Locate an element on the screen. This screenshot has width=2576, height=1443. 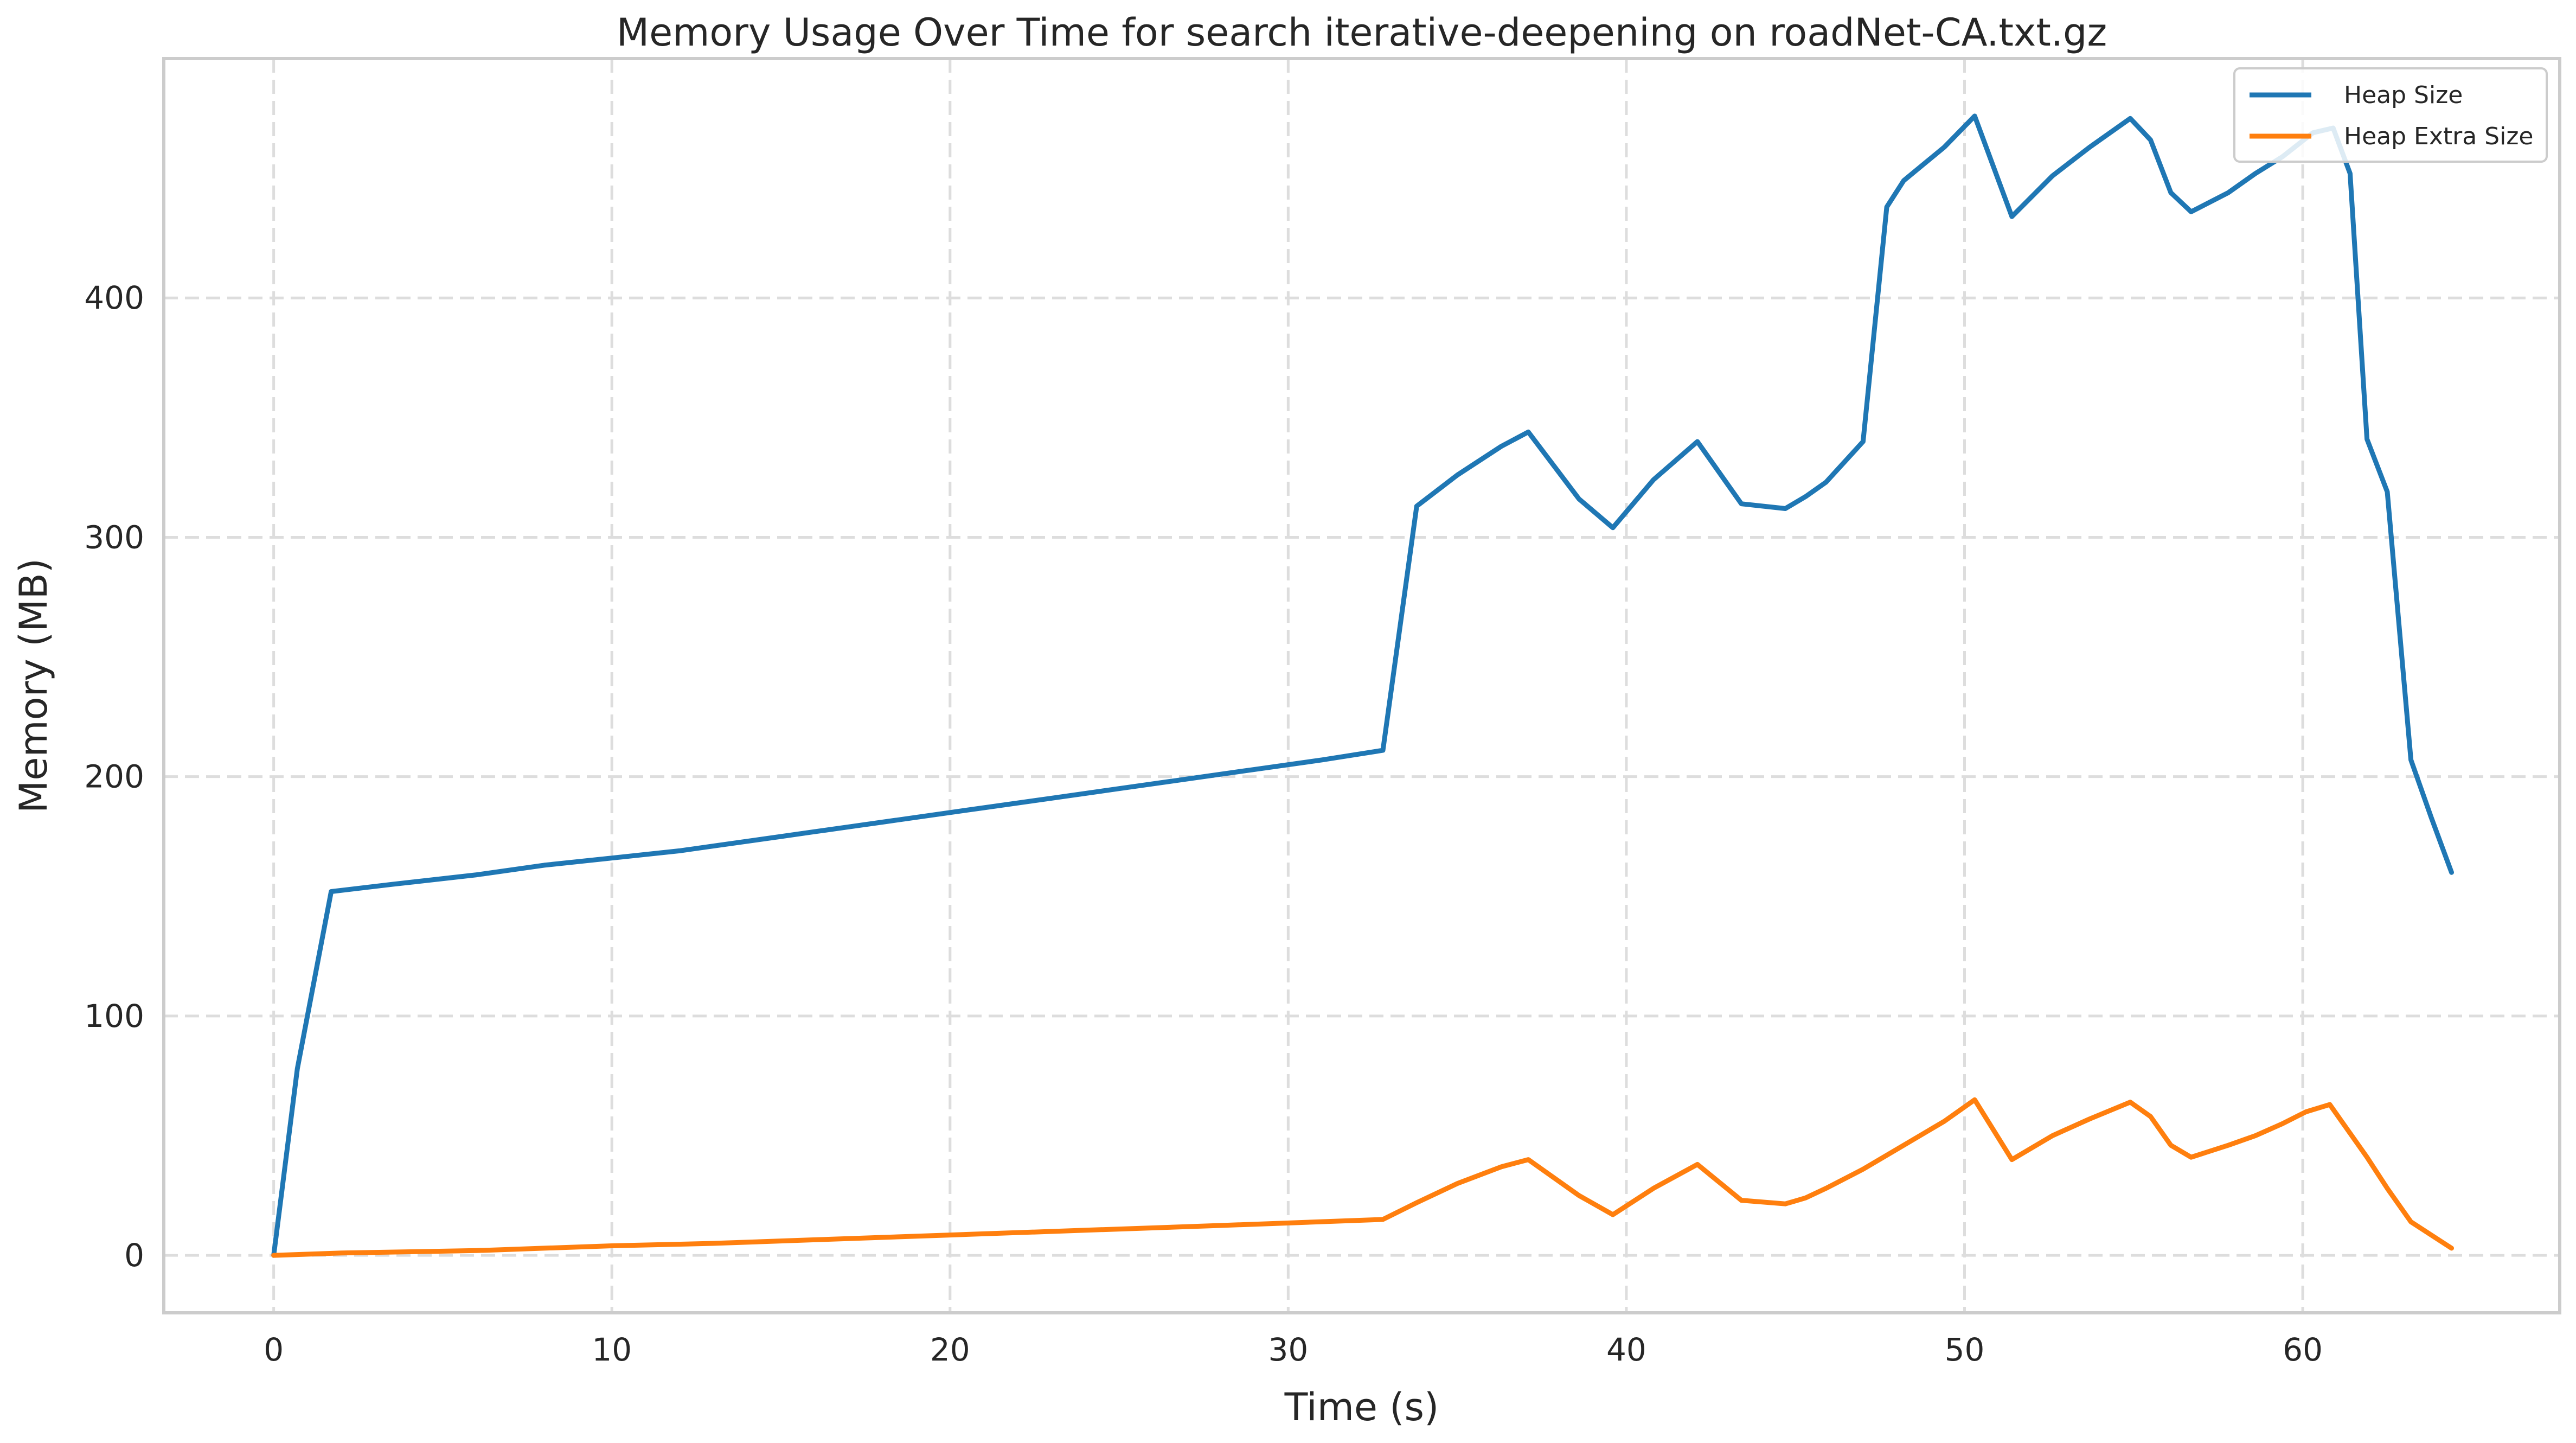
x-tick-label: 50 is located at coordinates (1965, 1349).